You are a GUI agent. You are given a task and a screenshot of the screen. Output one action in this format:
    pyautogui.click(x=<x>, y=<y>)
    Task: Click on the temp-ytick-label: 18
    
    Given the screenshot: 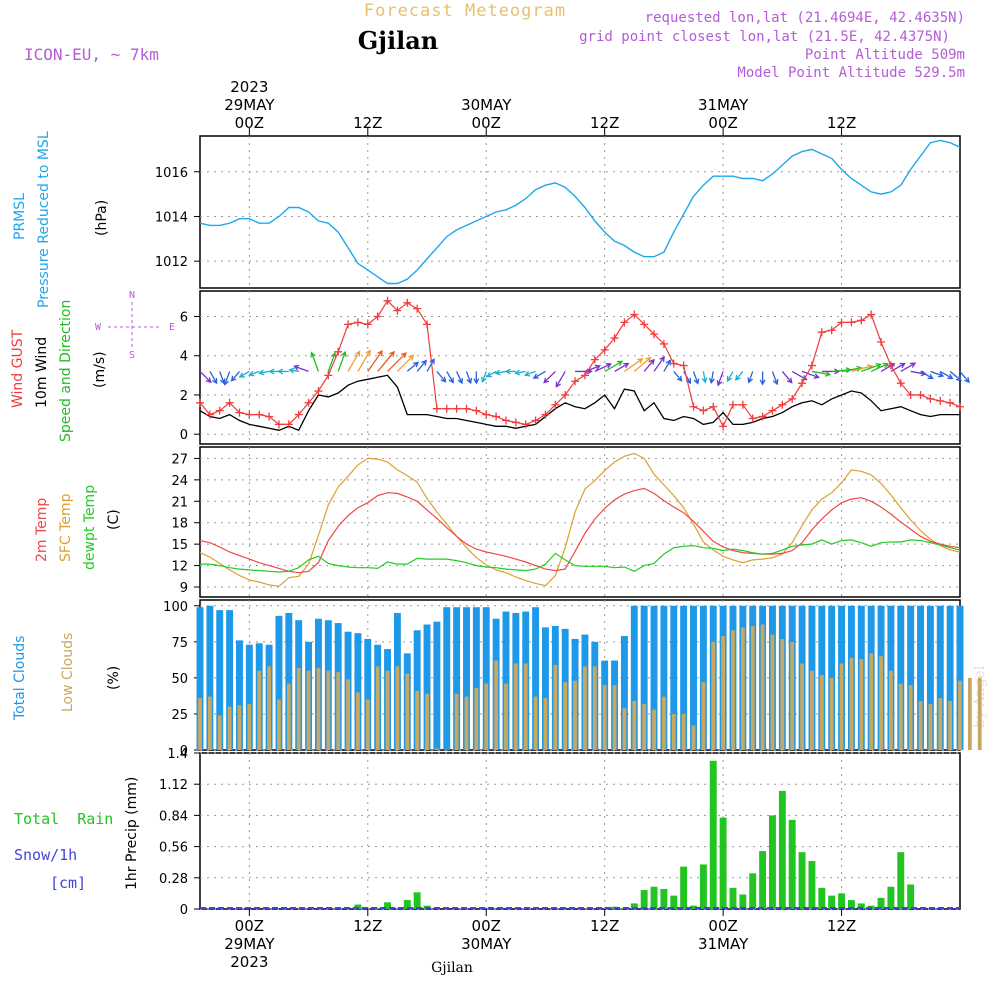 What is the action you would take?
    pyautogui.click(x=179, y=524)
    